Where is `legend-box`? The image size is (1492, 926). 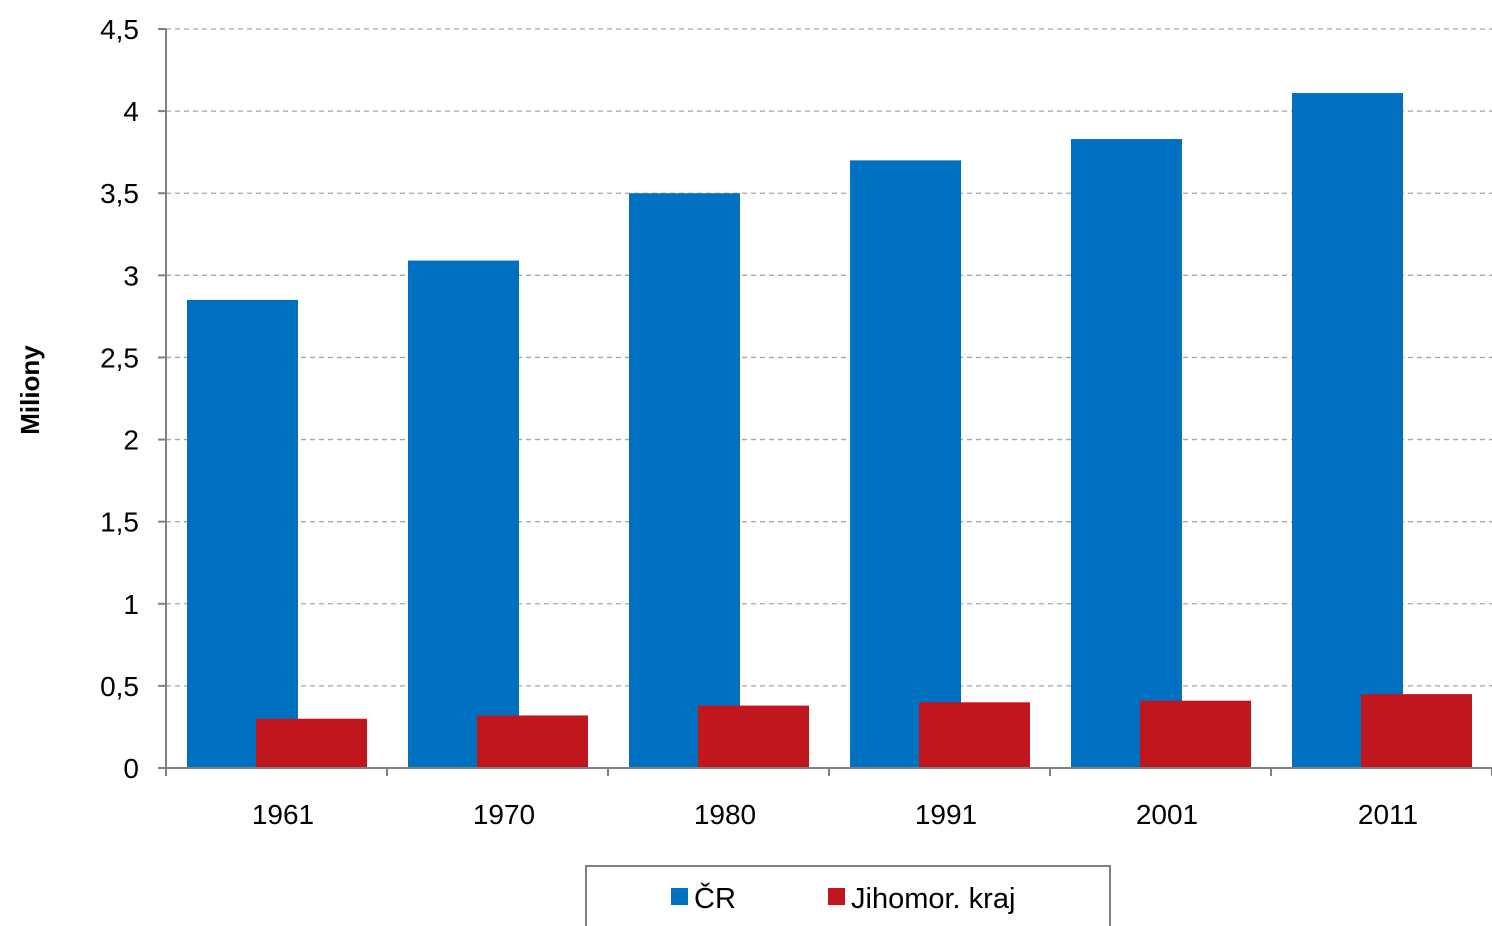
legend-box is located at coordinates (848, 895).